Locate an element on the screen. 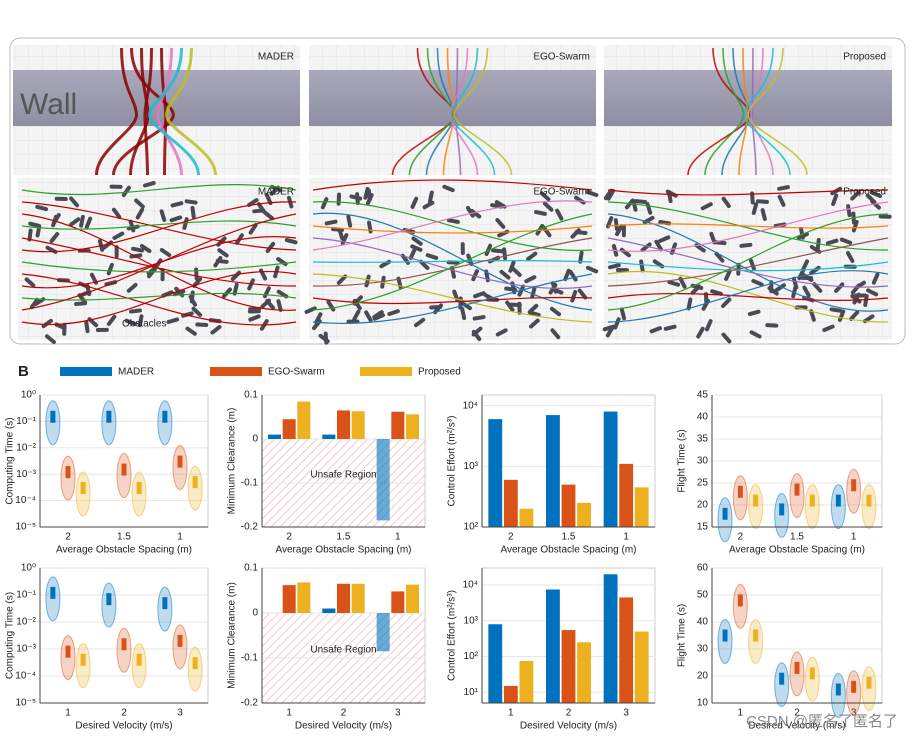 This screenshot has height=747, width=912. legend-label: Proposed is located at coordinates (439, 372).